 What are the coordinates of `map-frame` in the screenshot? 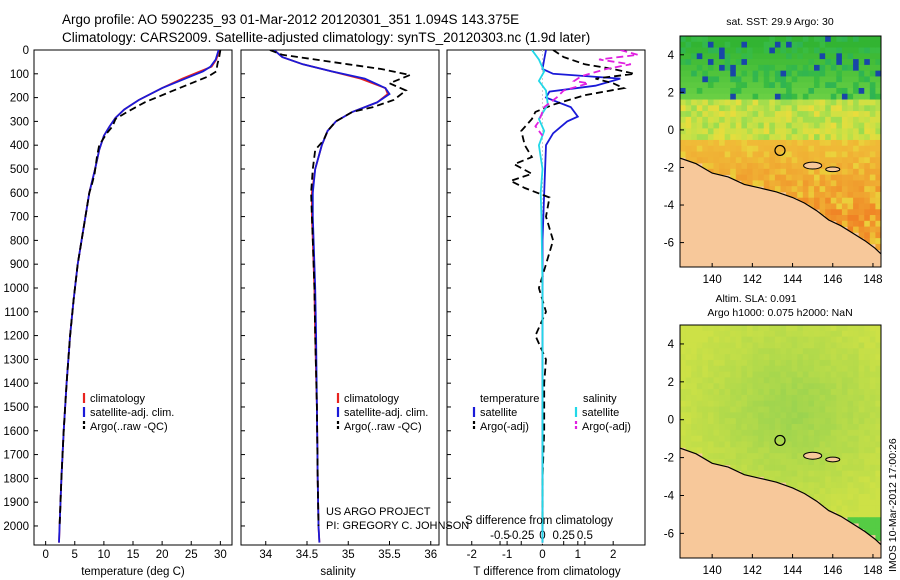 It's located at (780, 151).